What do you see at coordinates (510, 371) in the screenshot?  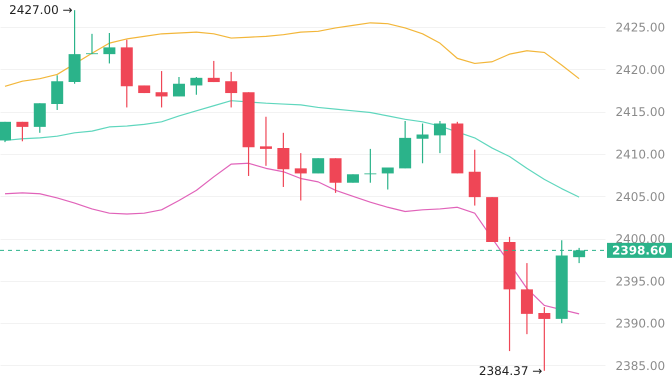 I see `annotation: 2384.37 →` at bounding box center [510, 371].